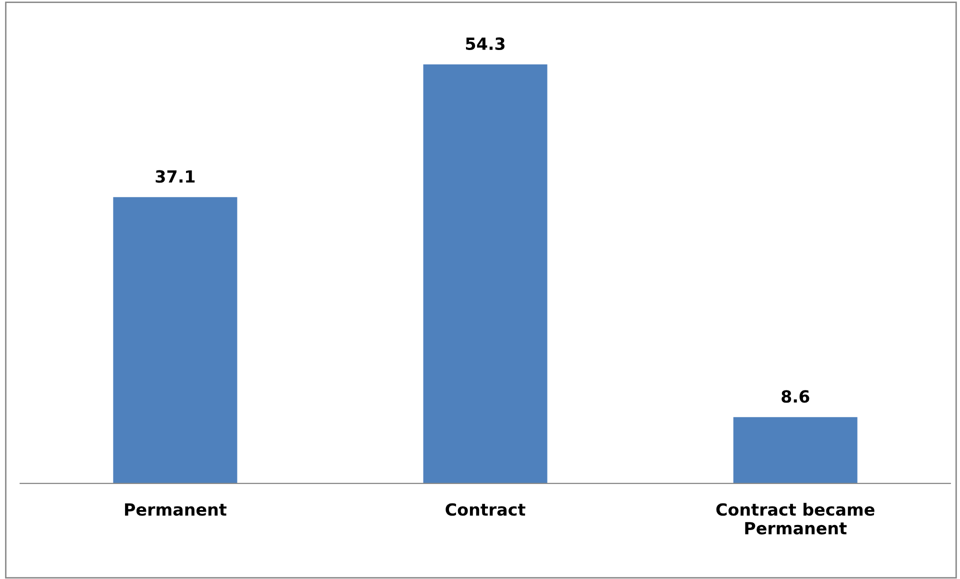 The width and height of the screenshot is (960, 579). What do you see at coordinates (175, 176) in the screenshot?
I see `data-label: 37.1` at bounding box center [175, 176].